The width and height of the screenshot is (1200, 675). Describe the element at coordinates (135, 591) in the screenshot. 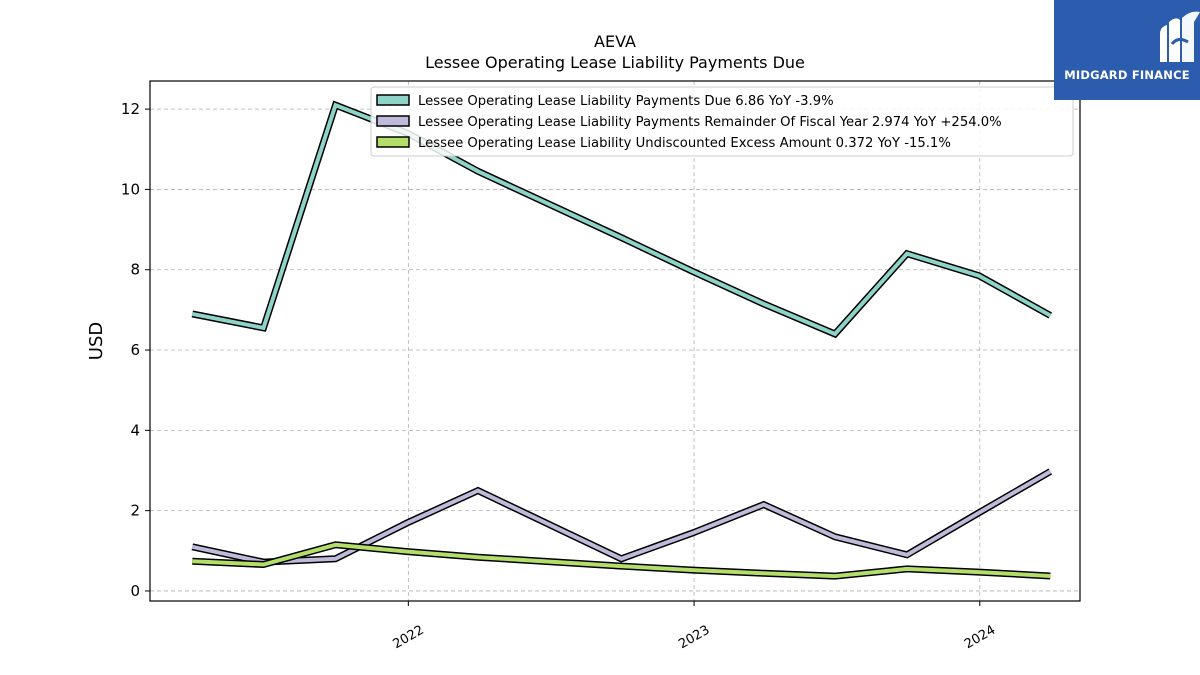

I see `y-tick-label: 0` at that location.